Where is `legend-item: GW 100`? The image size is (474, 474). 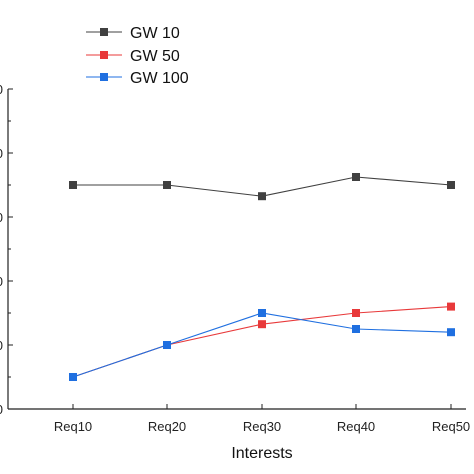 legend-item: GW 100 is located at coordinates (137, 78).